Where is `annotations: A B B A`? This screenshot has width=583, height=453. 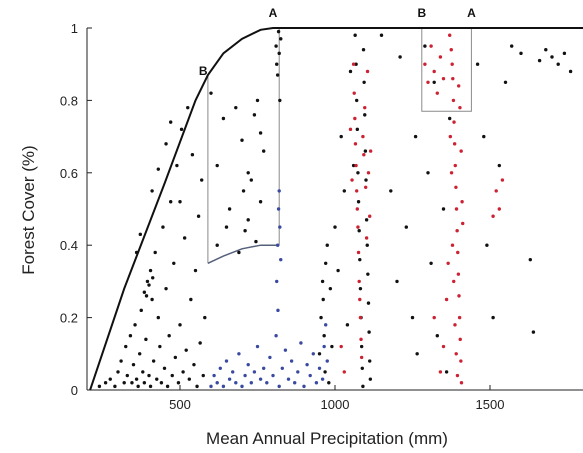 annotations: A B B A is located at coordinates (337, 42).